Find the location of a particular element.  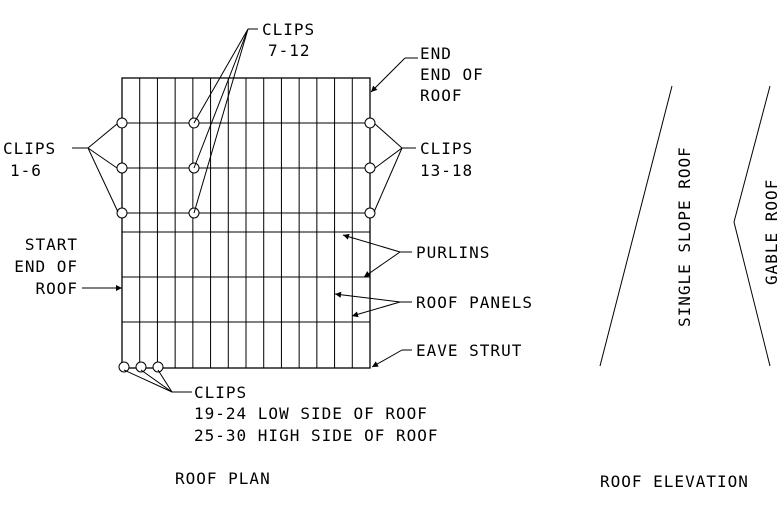

start-of-roof-callout: START END OF ROOF is located at coordinates (68, 266).